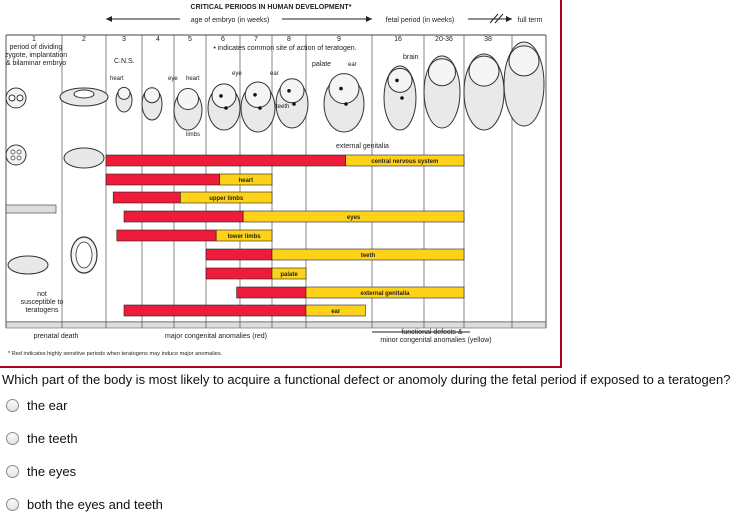 The image size is (744, 514). I want to click on week-label: 20-36, so click(444, 39).